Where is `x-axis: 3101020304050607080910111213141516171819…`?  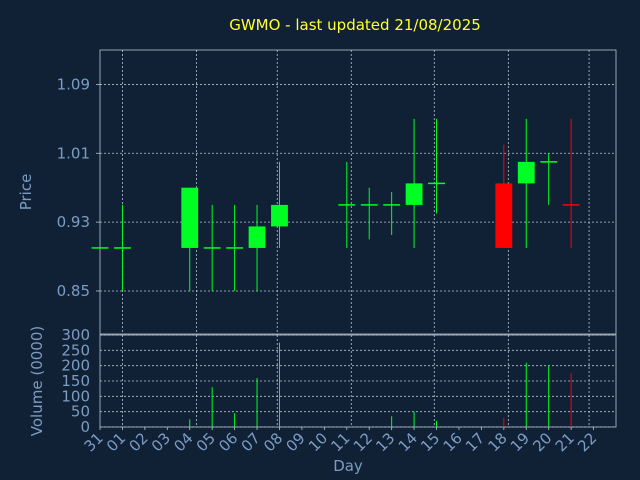
x-axis: 3101020304050607080910111213141516171819… is located at coordinates (340, 441).